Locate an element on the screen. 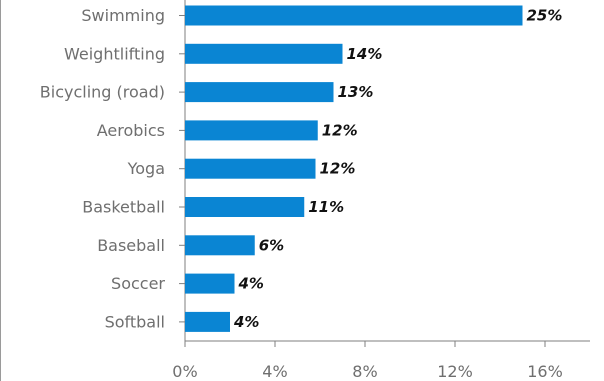  x-tick-label-0: 0% is located at coordinates (184, 371).